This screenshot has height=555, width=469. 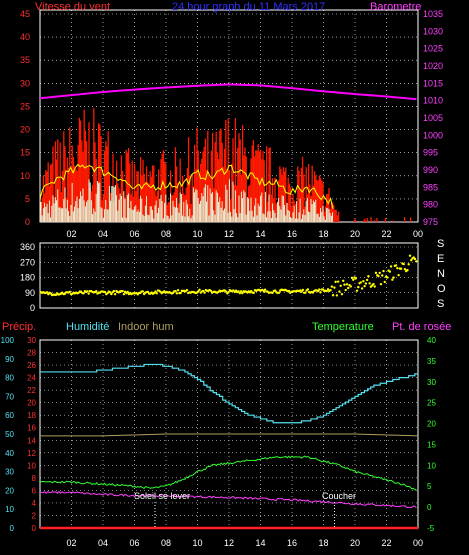 I want to click on precip-y-tick: 80, so click(x=9, y=378).